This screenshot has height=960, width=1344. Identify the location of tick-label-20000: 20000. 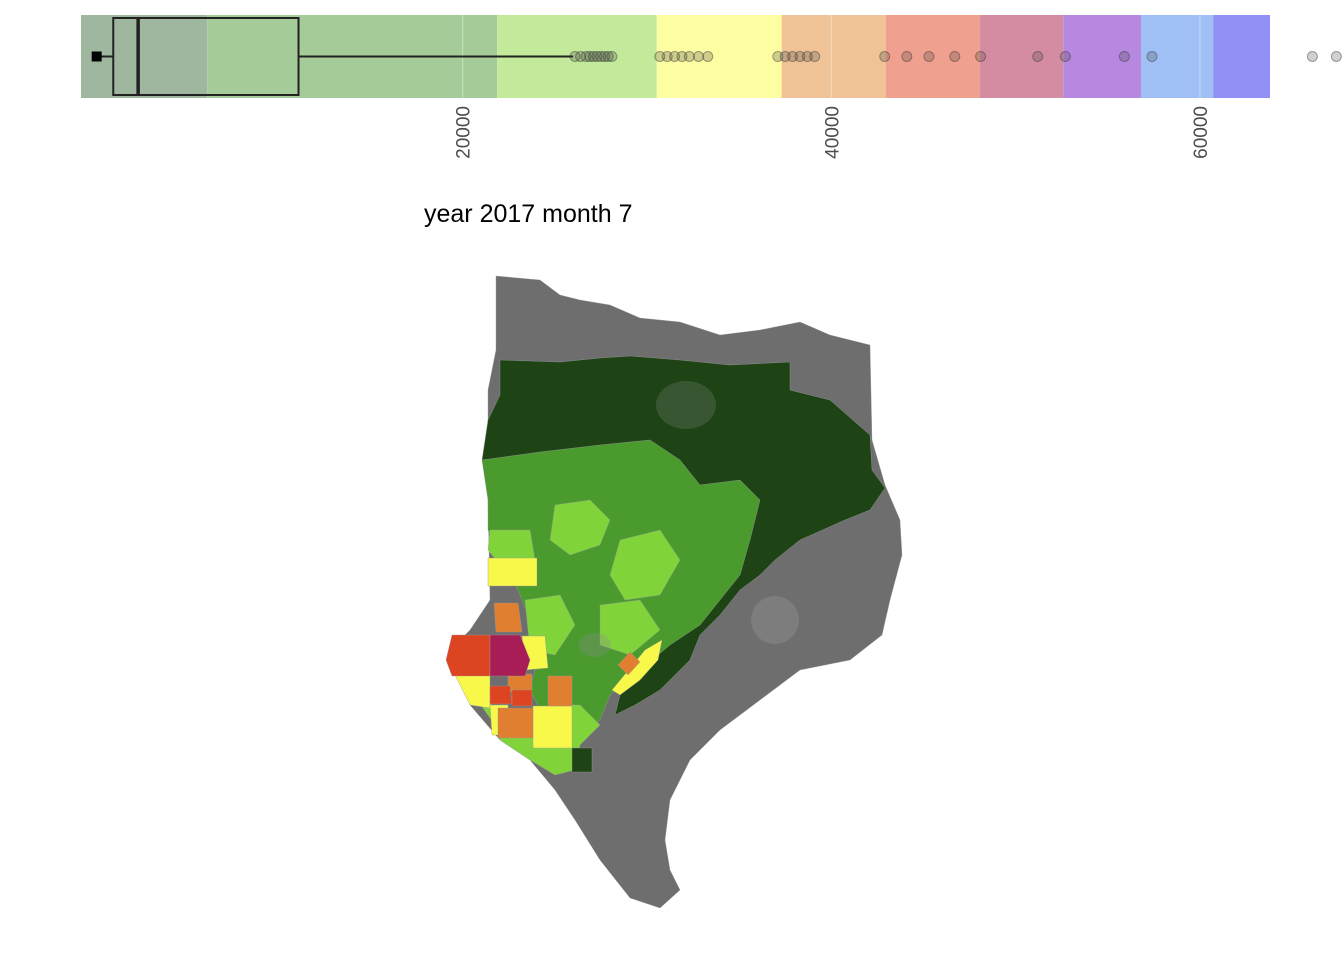
(464, 132).